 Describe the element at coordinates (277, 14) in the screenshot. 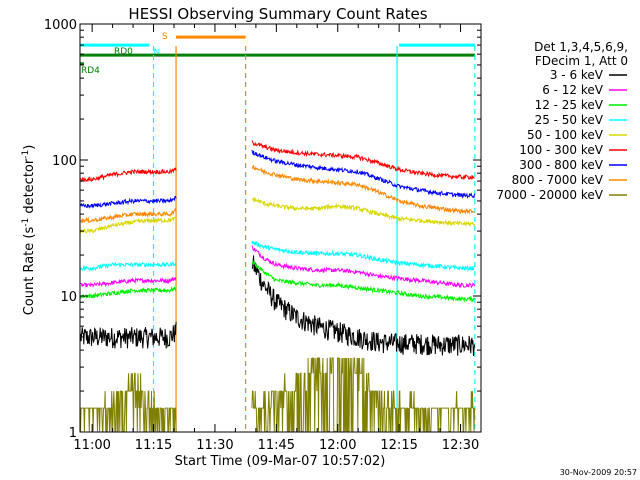

I see `chart-title: HESSI Observing Summary Count Rates` at that location.